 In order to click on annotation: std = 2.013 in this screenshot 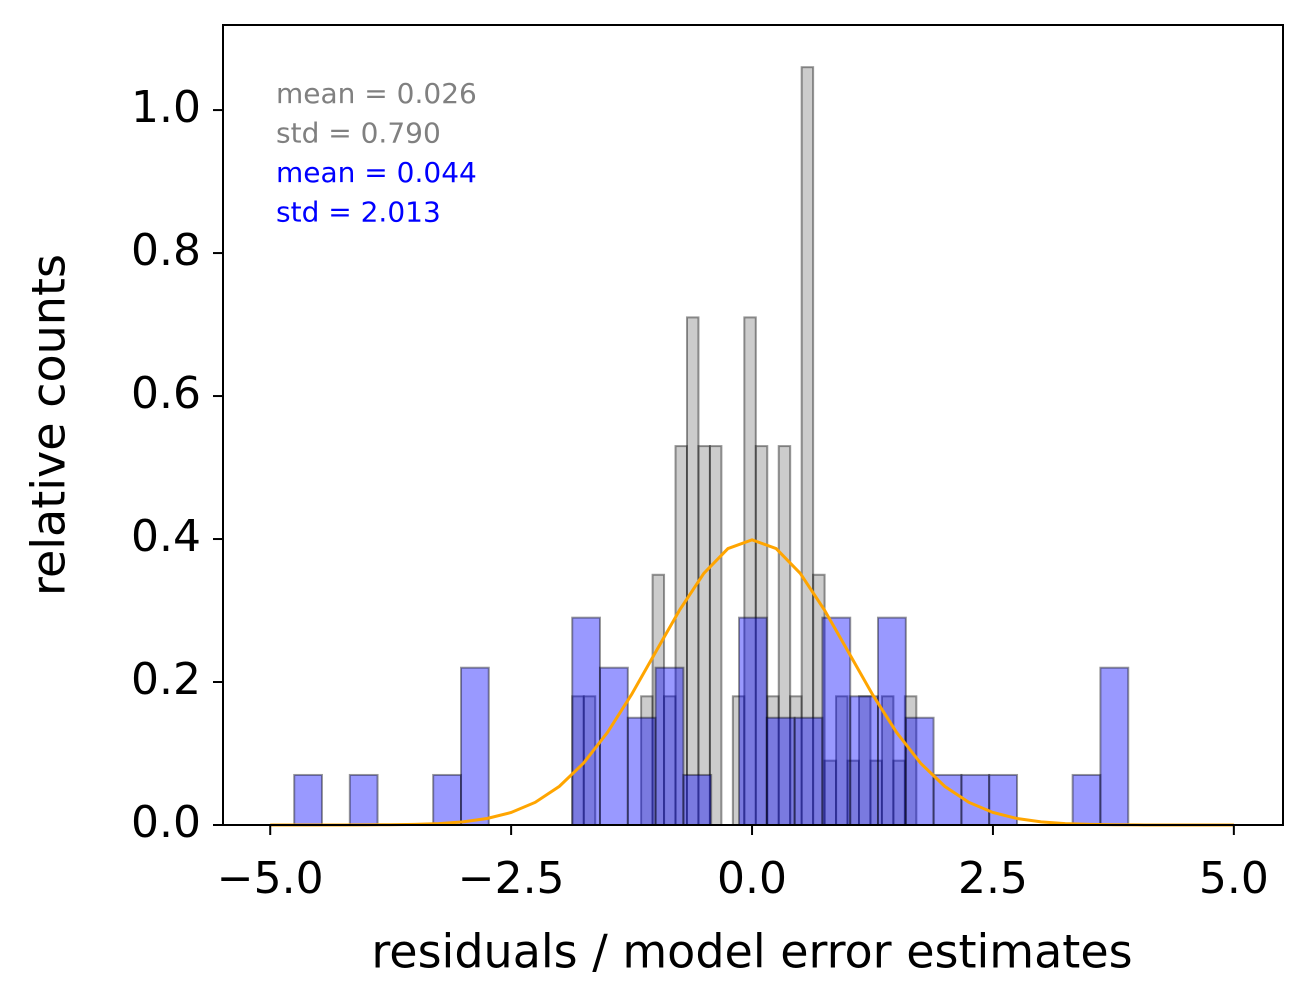, I will do `click(358, 212)`.